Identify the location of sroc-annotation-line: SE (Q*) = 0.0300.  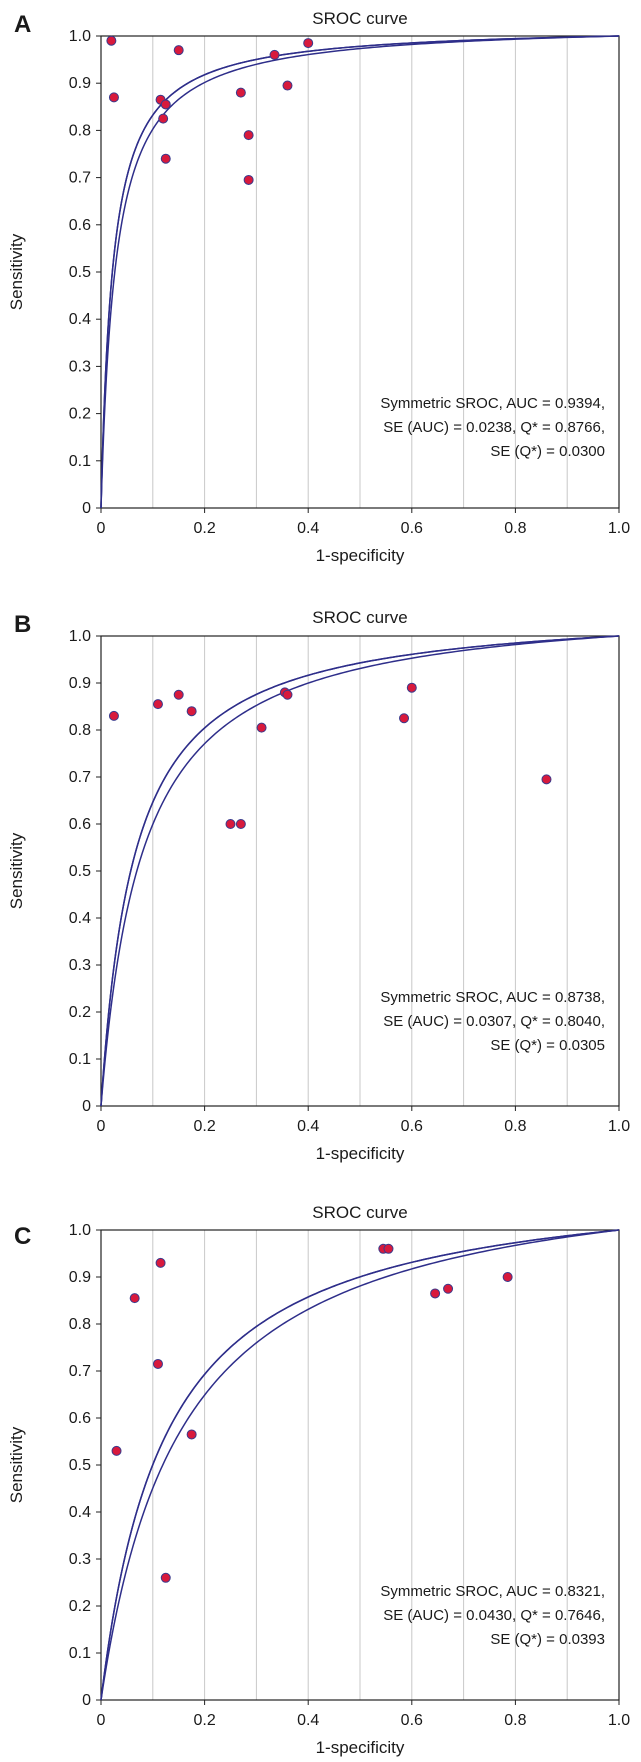
(547, 451).